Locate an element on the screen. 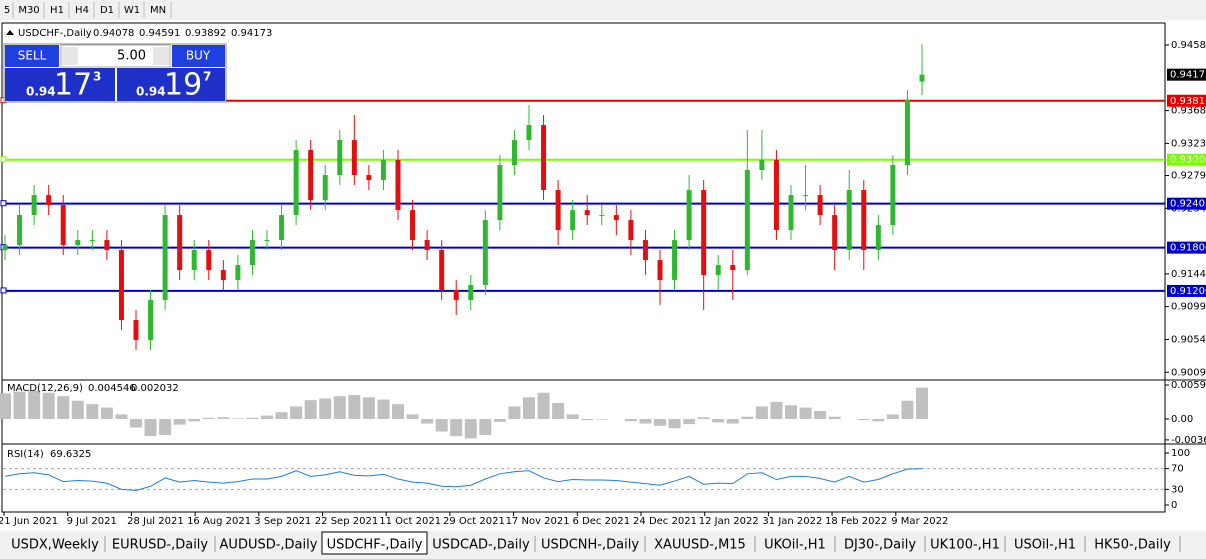  lots-input is located at coordinates (115, 56).